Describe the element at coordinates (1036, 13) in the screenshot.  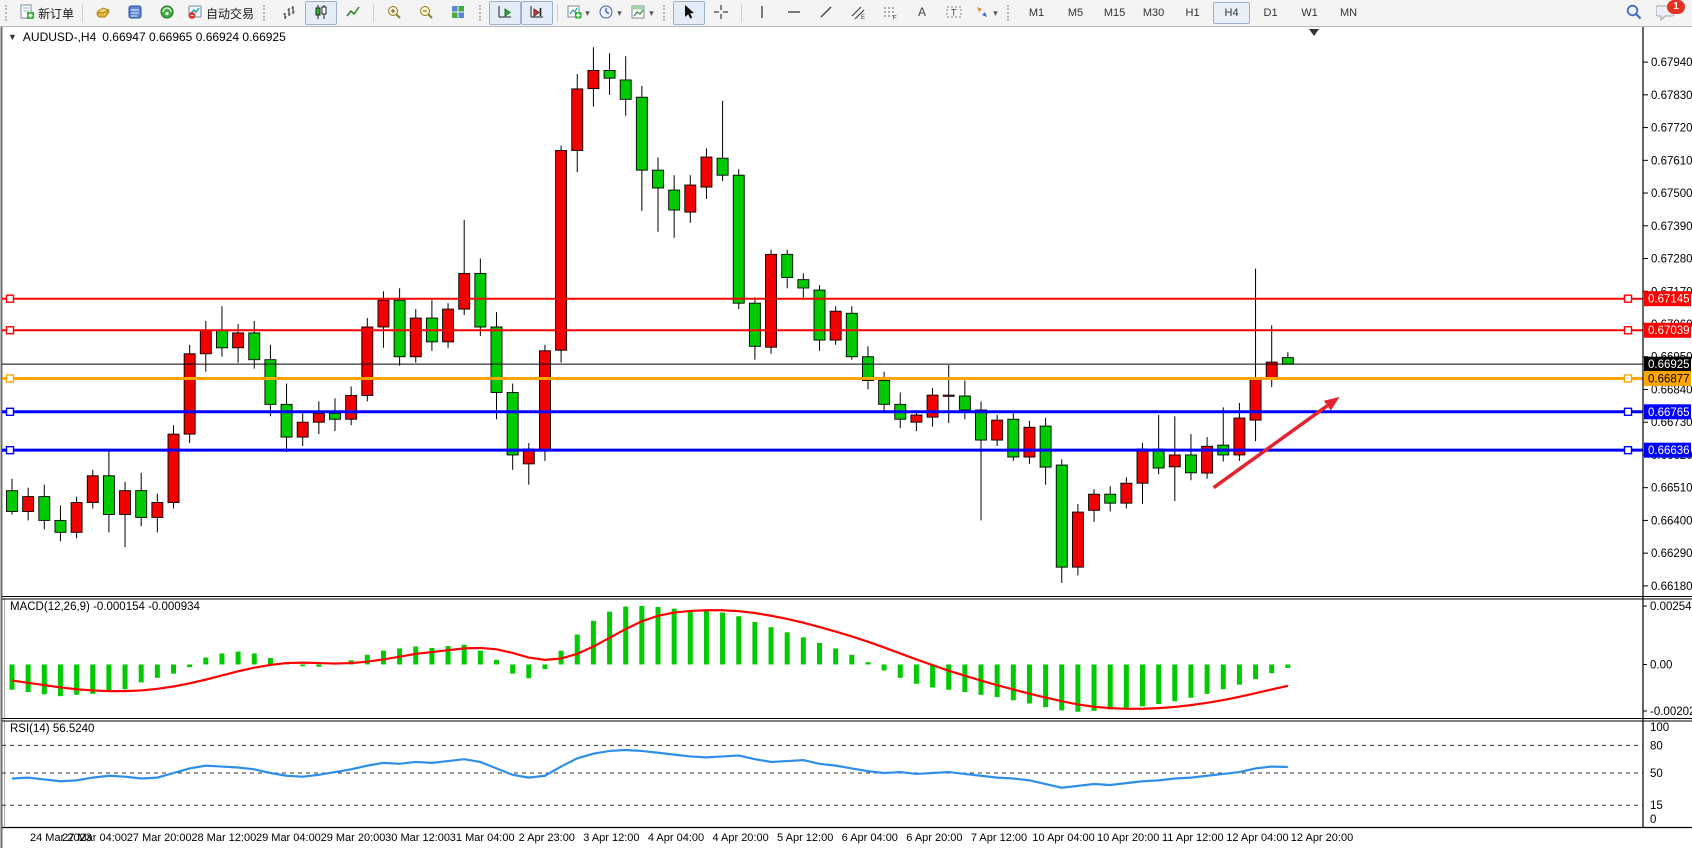
I see `timeframe-button-m1: M1` at that location.